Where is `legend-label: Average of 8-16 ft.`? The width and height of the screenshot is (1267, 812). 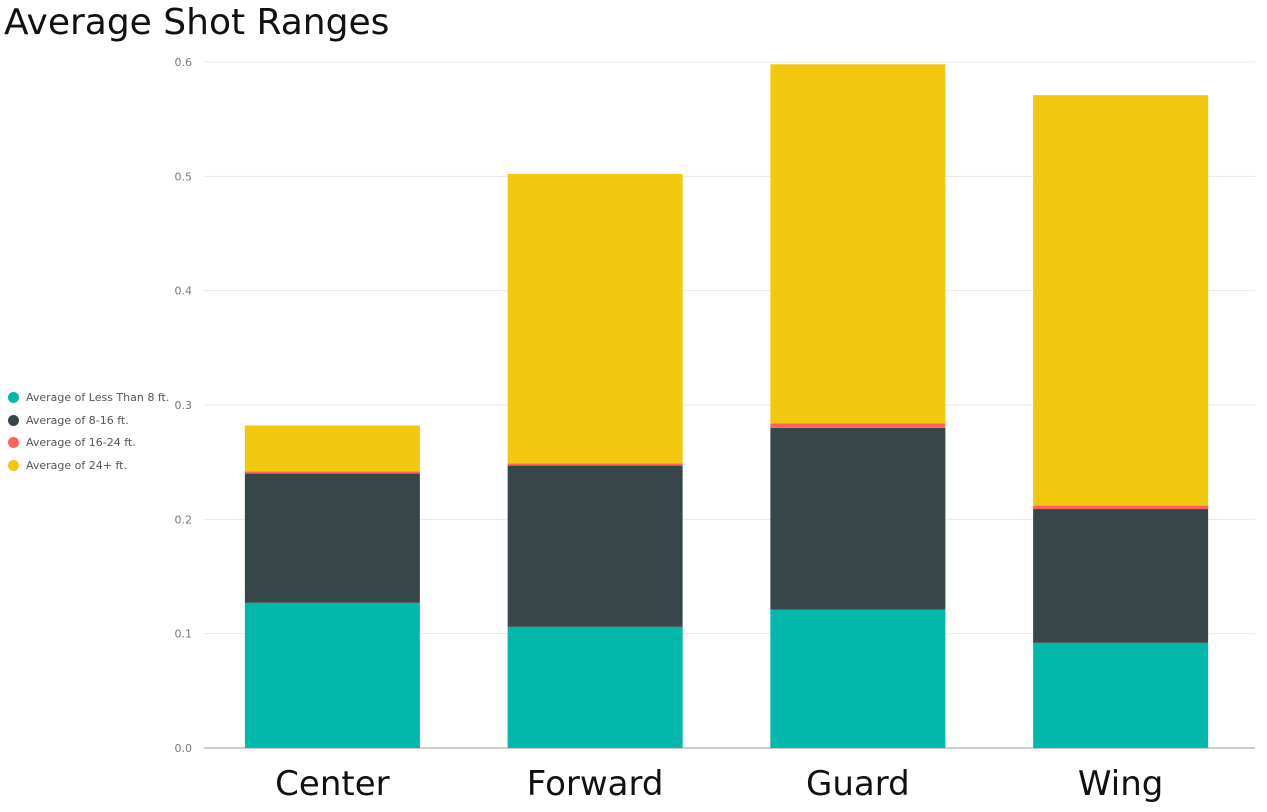 legend-label: Average of 8-16 ft. is located at coordinates (77, 420).